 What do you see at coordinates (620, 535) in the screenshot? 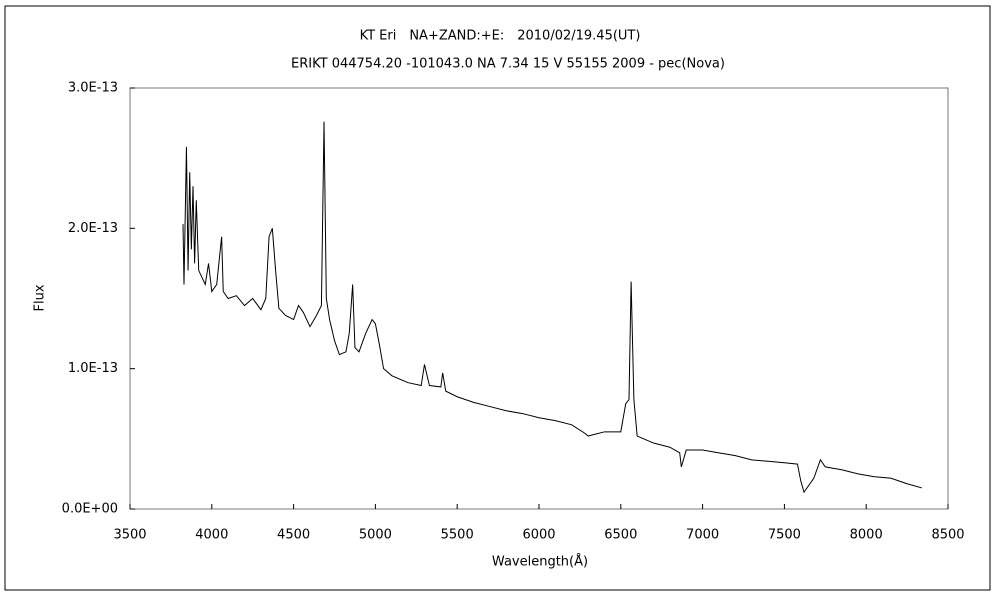
I see `x-tick-label: 6500` at bounding box center [620, 535].